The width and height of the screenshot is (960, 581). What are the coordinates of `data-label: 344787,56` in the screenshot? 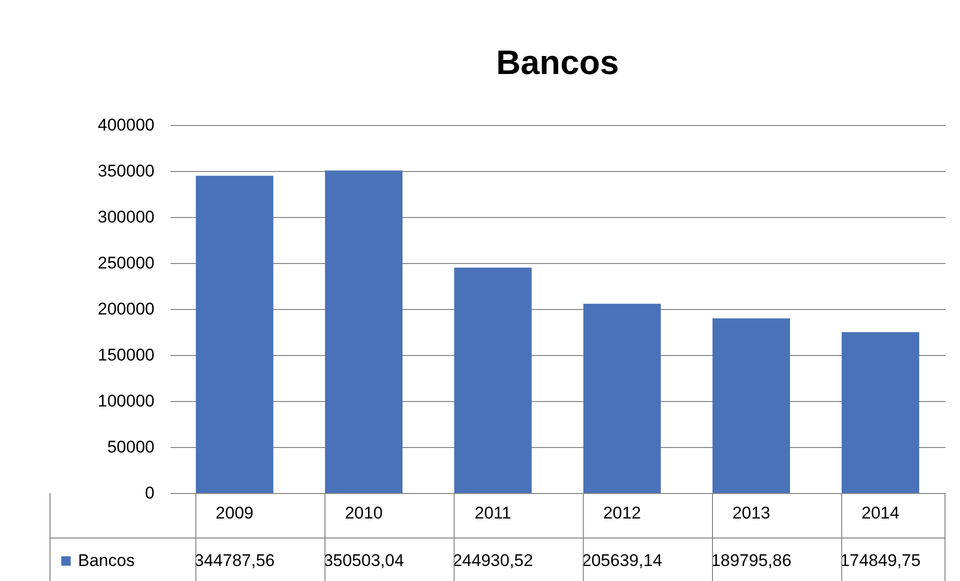 It's located at (234, 560).